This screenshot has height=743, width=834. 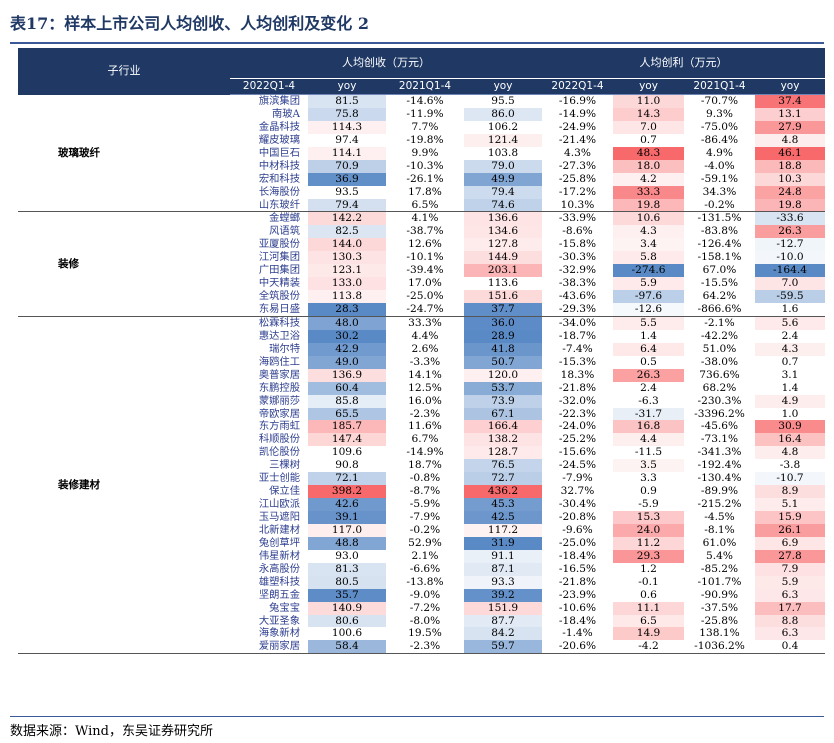 What do you see at coordinates (503, 543) in the screenshot?
I see `value-cell: 31.9` at bounding box center [503, 543].